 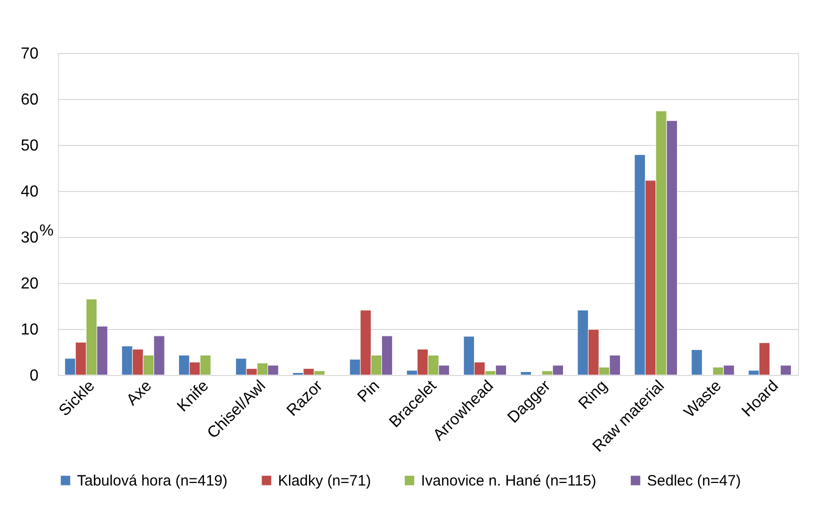 I want to click on legend-label: Kladky (n=71), so click(x=324, y=481).